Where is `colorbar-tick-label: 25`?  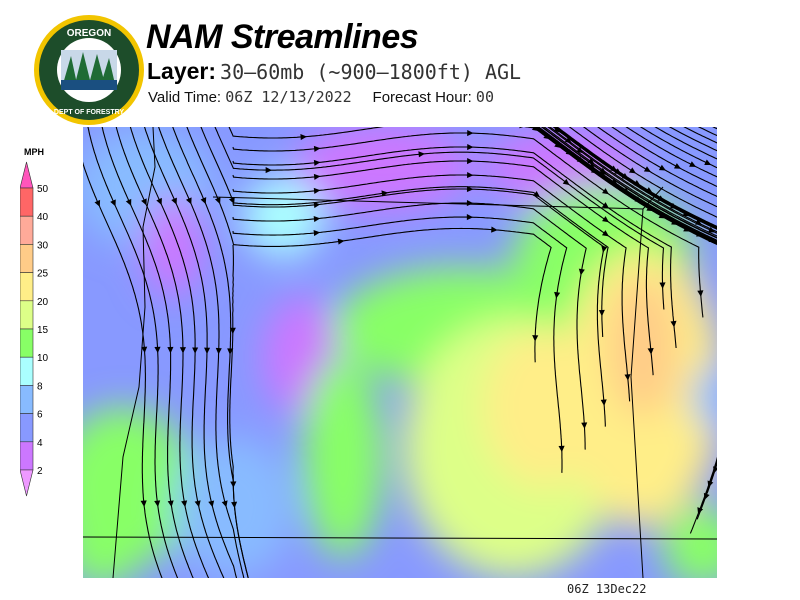 colorbar-tick-label: 25 is located at coordinates (43, 274).